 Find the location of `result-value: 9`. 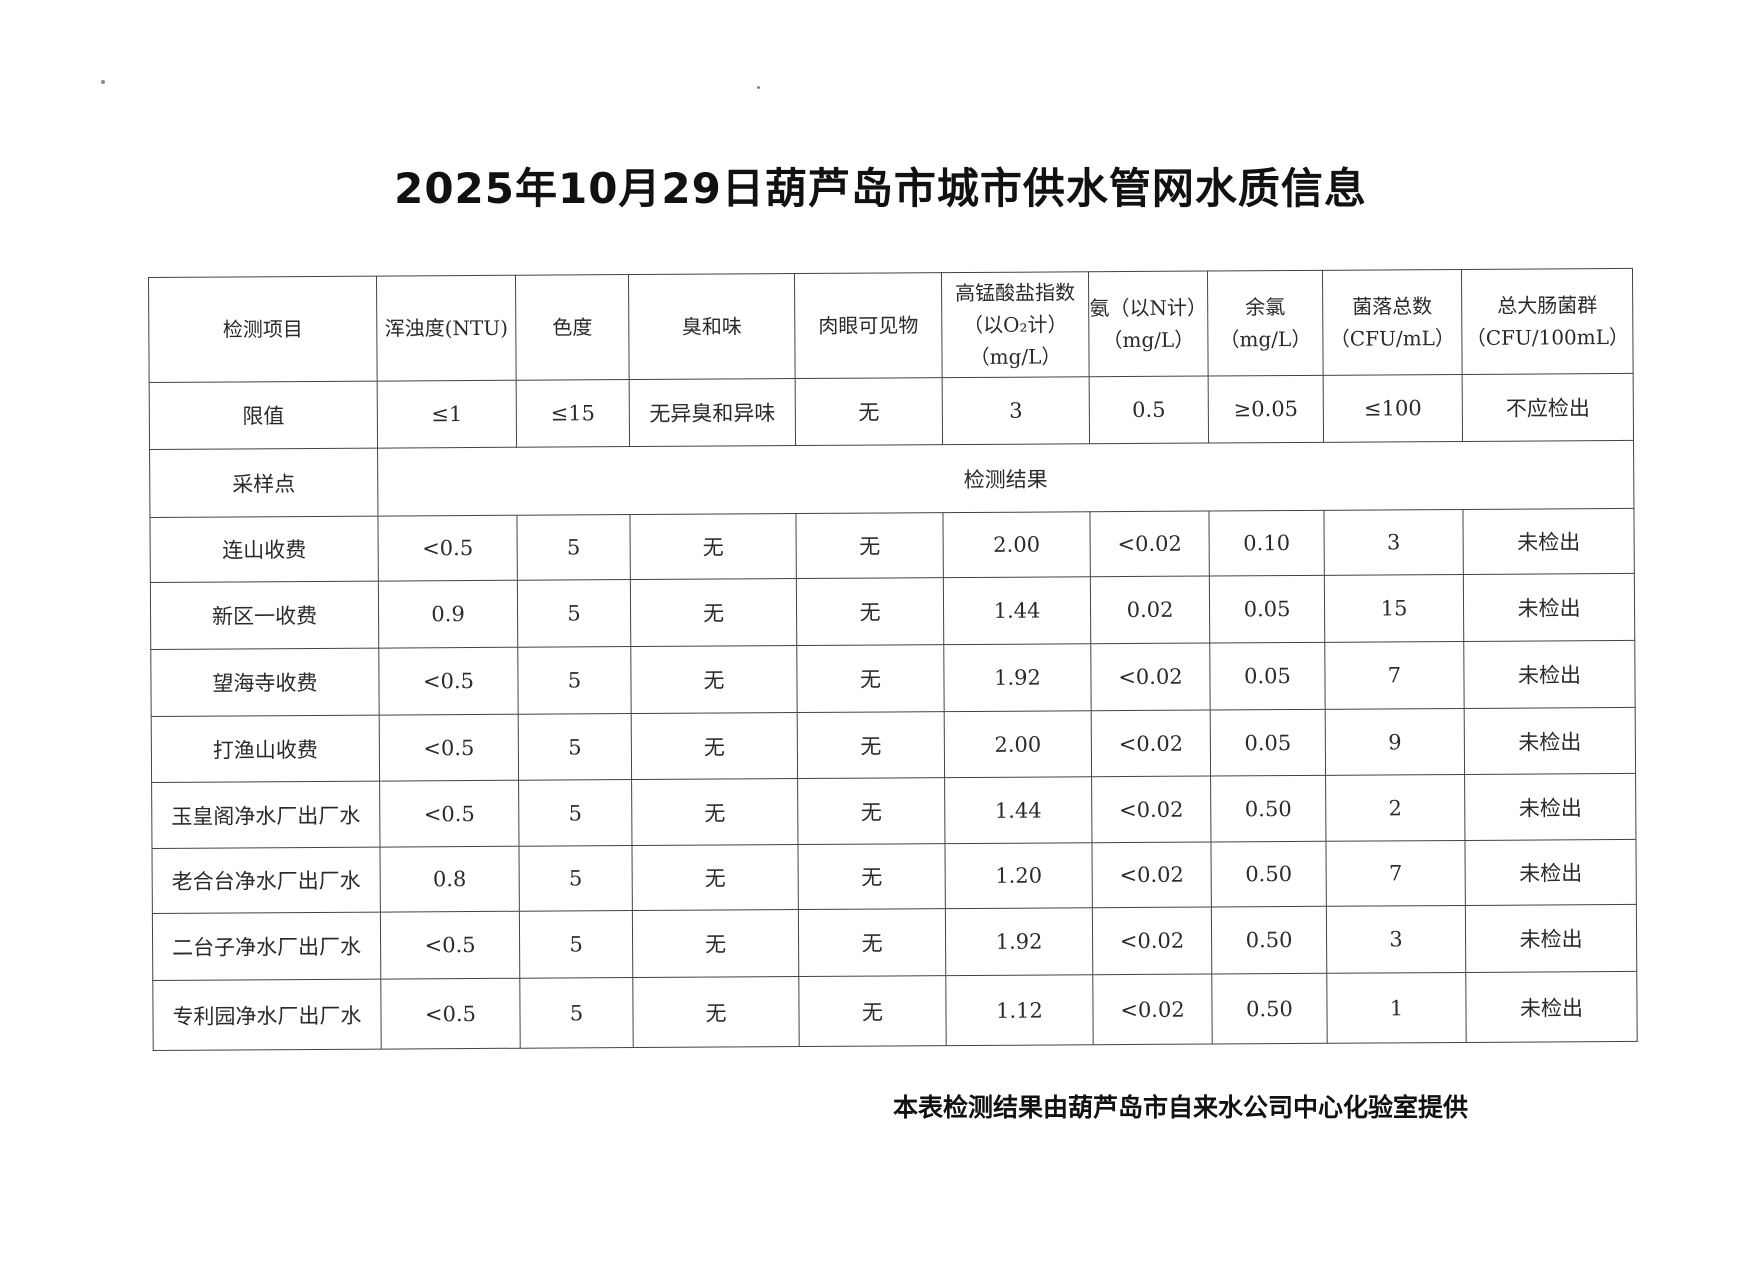

result-value: 9 is located at coordinates (1395, 742).